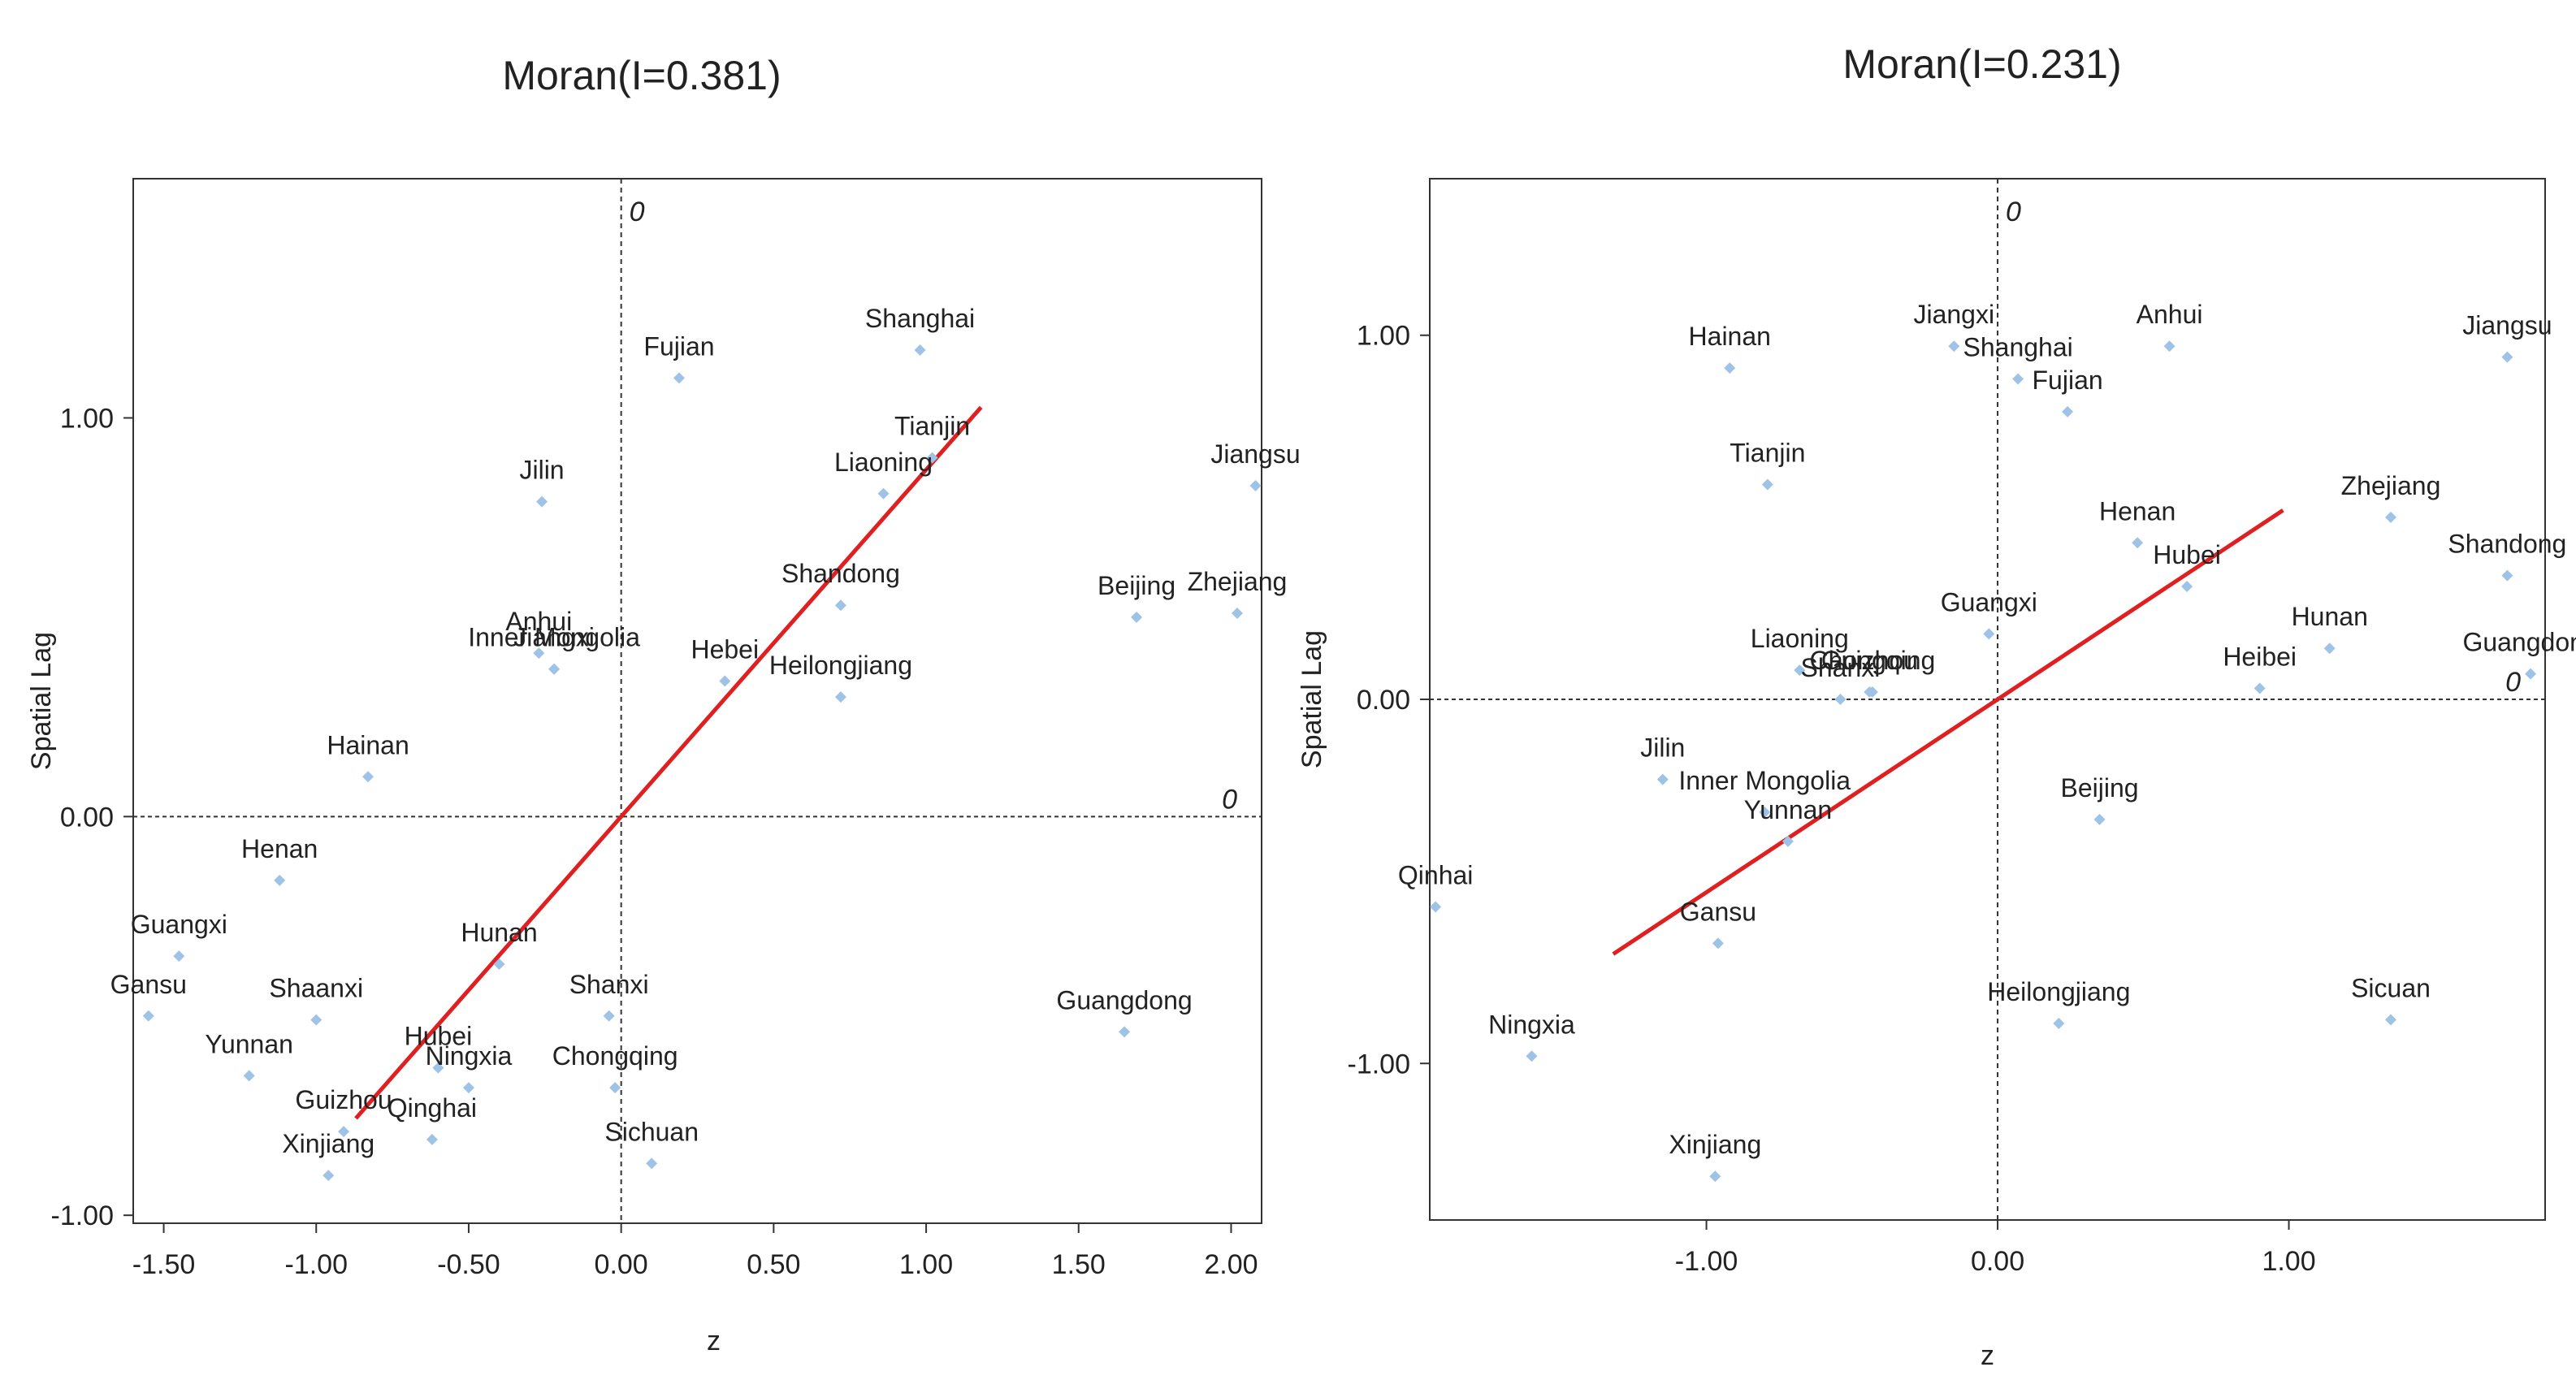 The width and height of the screenshot is (2576, 1393). I want to click on point-label: Tianjin, so click(1767, 453).